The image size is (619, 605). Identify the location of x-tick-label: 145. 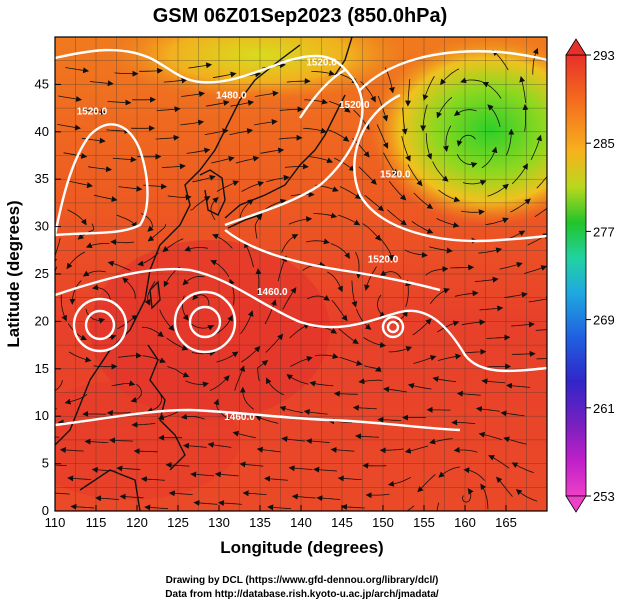
(342, 522).